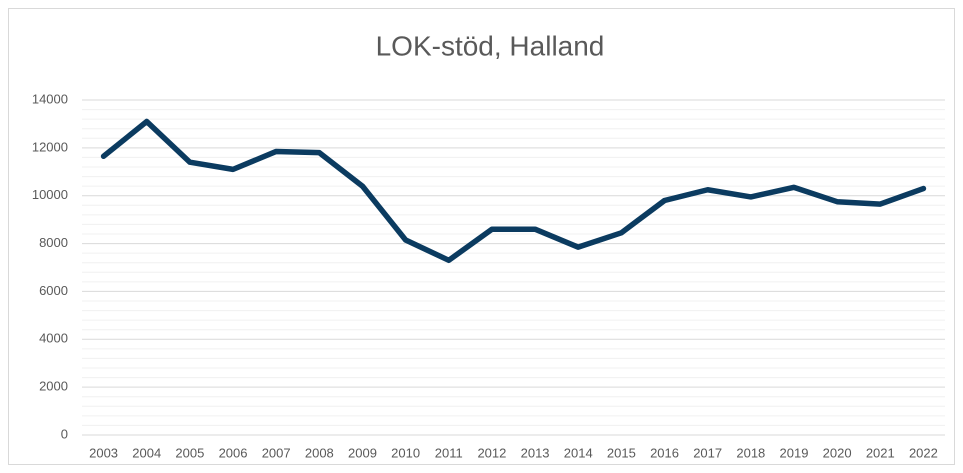 The height and width of the screenshot is (473, 963). Describe the element at coordinates (405, 452) in the screenshot. I see `x-tick-label: 2010` at that location.